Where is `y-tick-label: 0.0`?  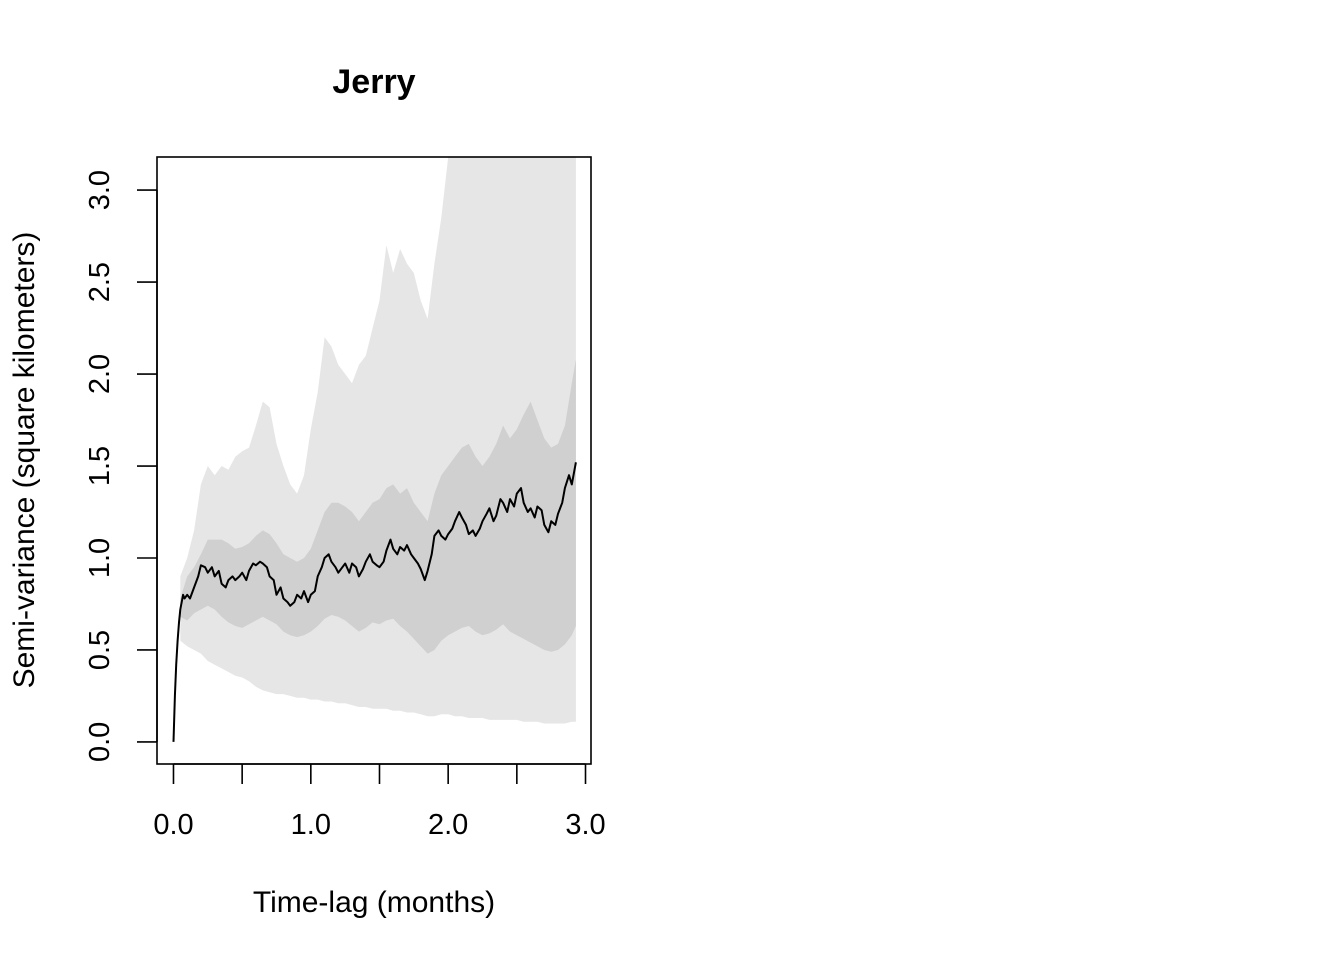 y-tick-label: 0.0 is located at coordinates (100, 742).